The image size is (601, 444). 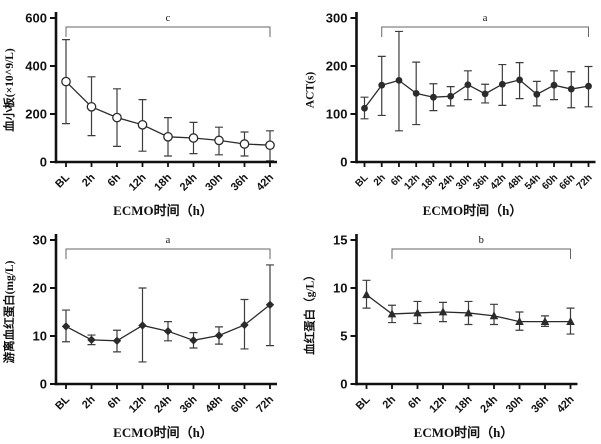 What do you see at coordinates (337, 114) in the screenshot?
I see `y-tick-label: 100` at bounding box center [337, 114].